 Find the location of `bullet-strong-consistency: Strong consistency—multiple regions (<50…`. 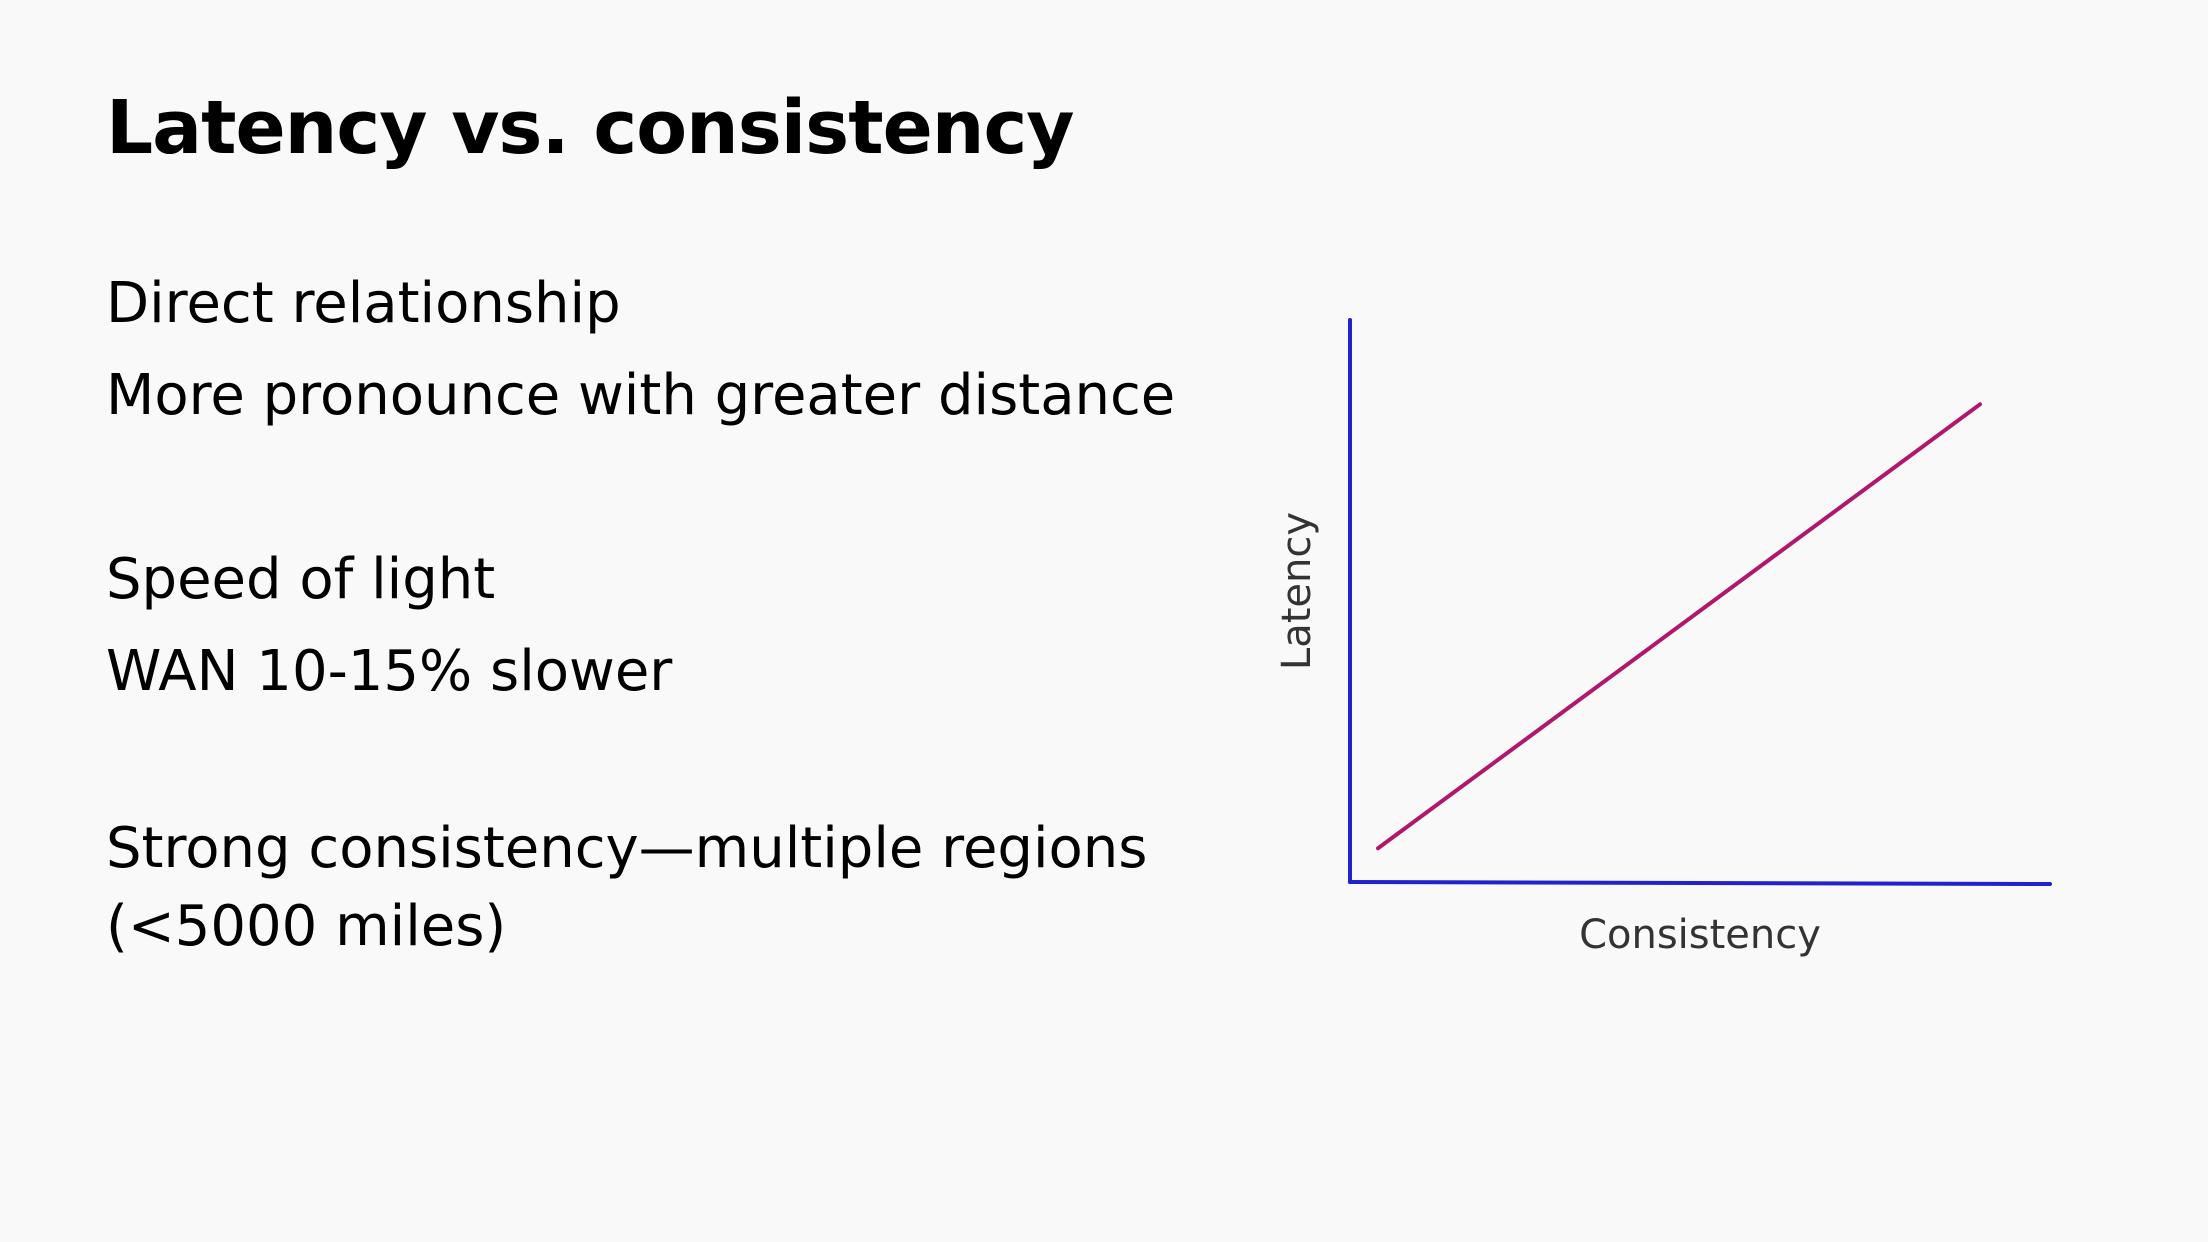

bullet-strong-consistency: Strong consistency—multiple regions (<50… is located at coordinates (627, 887).